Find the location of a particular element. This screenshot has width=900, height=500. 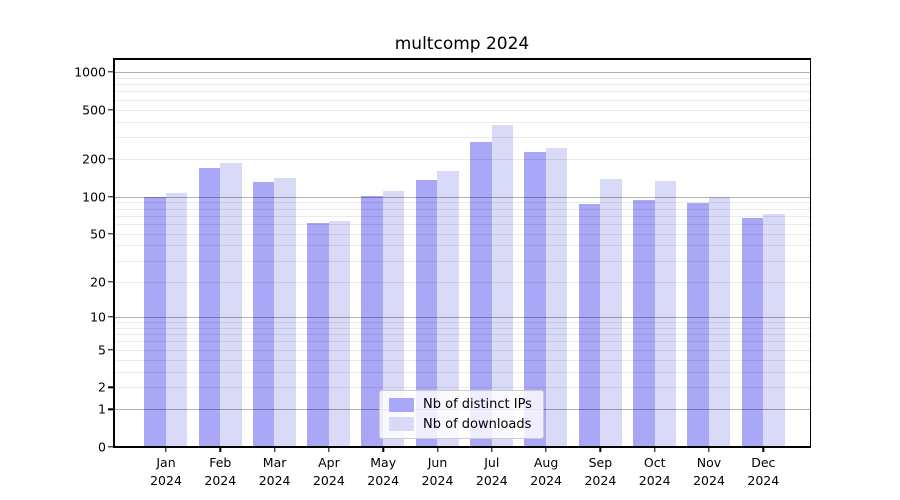

x-tick-mark-sep is located at coordinates (600, 449).